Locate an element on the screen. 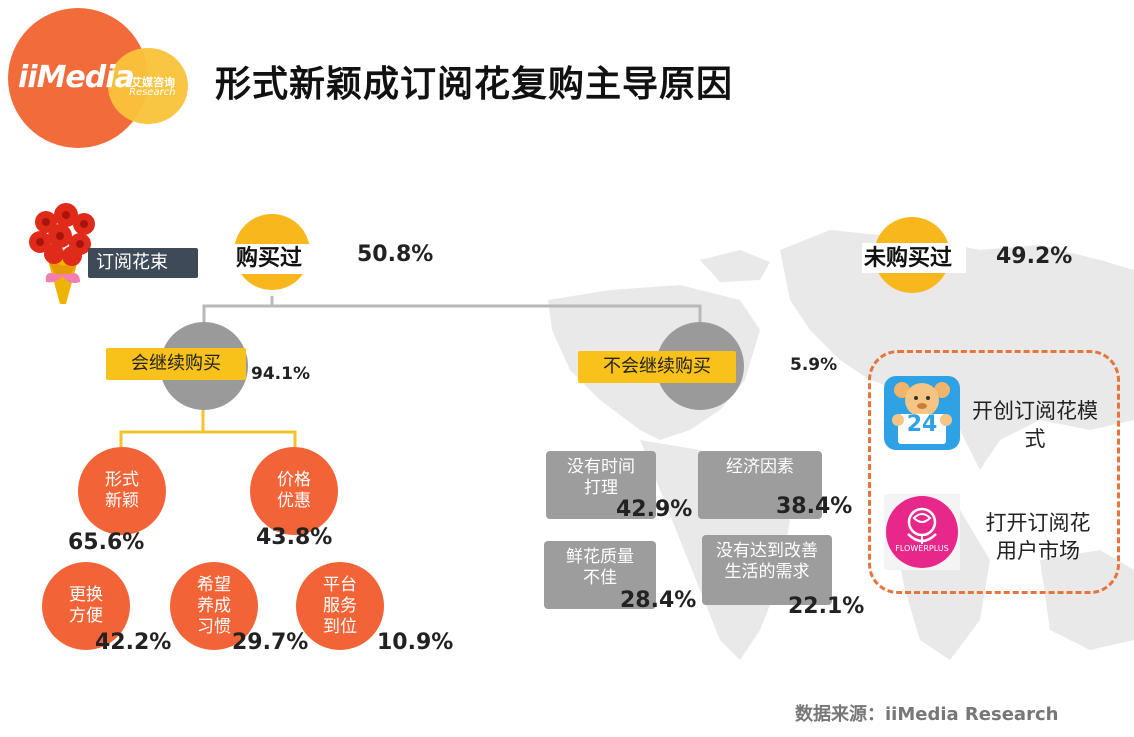 Image resolution: width=1134 pixels, height=737 pixels. apps-panel is located at coordinates (994, 472).